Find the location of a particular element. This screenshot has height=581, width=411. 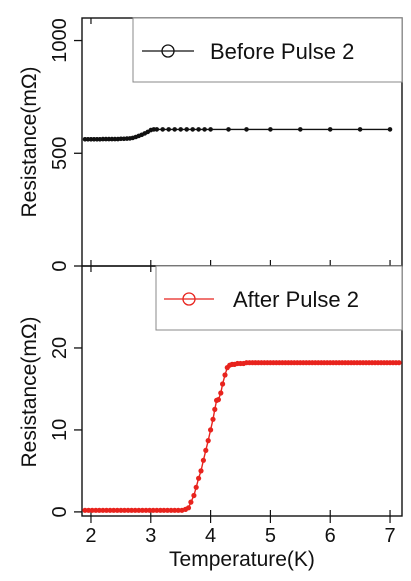

bottom-y-tick-label: 20 is located at coordinates (60, 348).